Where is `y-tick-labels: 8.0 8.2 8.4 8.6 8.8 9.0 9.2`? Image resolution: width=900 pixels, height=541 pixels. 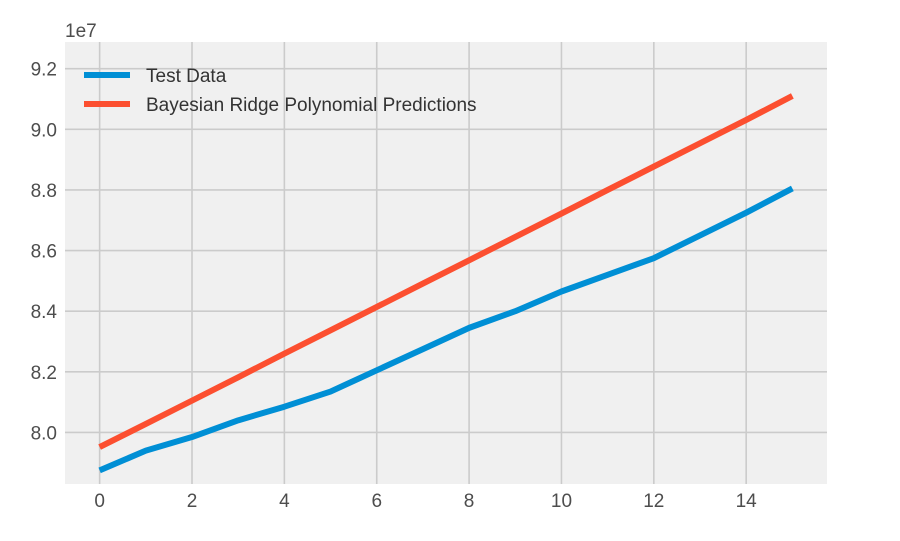 y-tick-labels: 8.0 8.2 8.4 8.6 8.8 9.0 9.2 is located at coordinates (44, 252).